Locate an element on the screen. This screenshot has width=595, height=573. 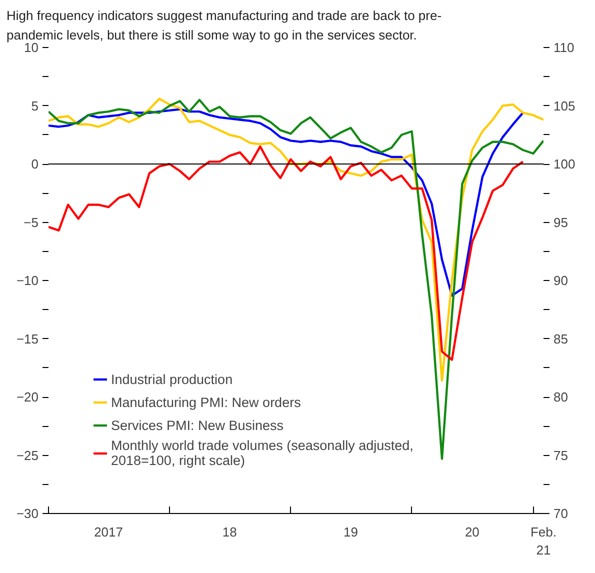
y-tick-label: −10 is located at coordinates (27, 280).